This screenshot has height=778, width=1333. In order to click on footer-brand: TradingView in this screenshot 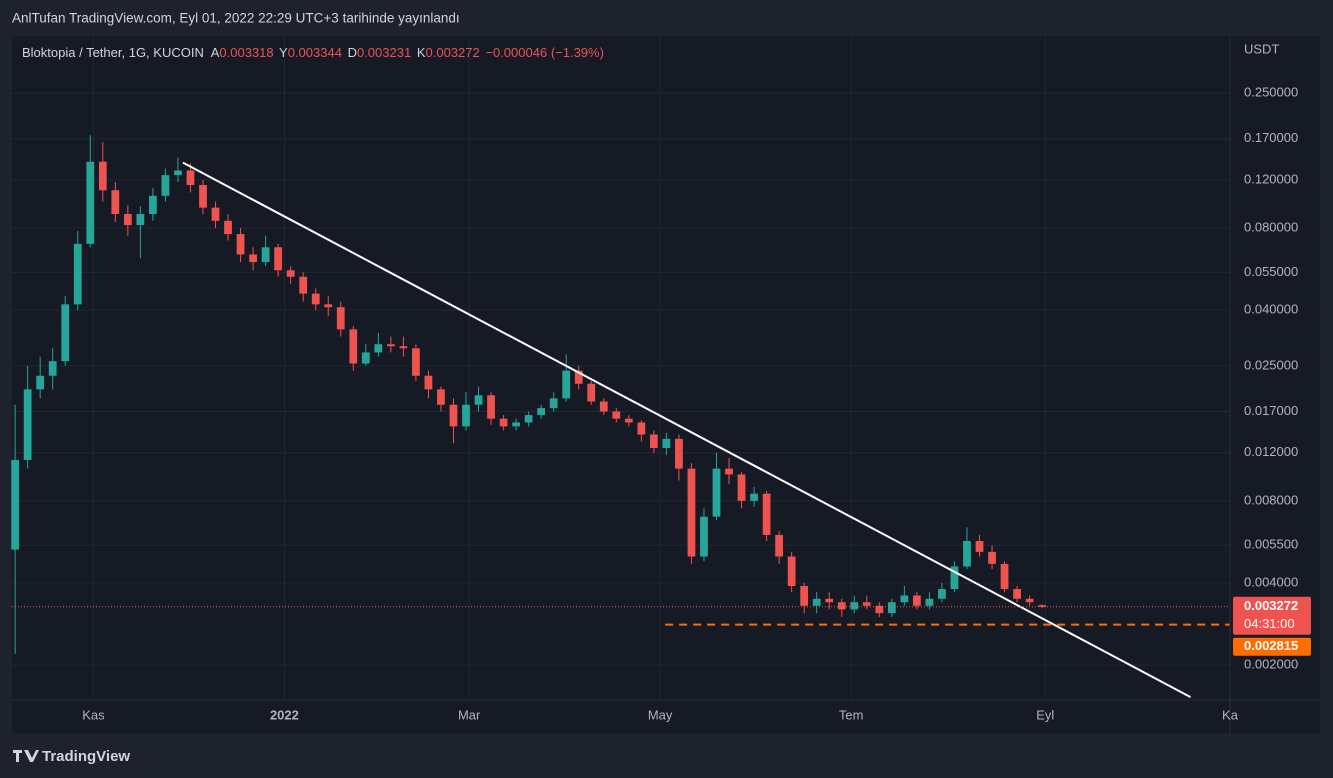, I will do `click(86, 756)`.